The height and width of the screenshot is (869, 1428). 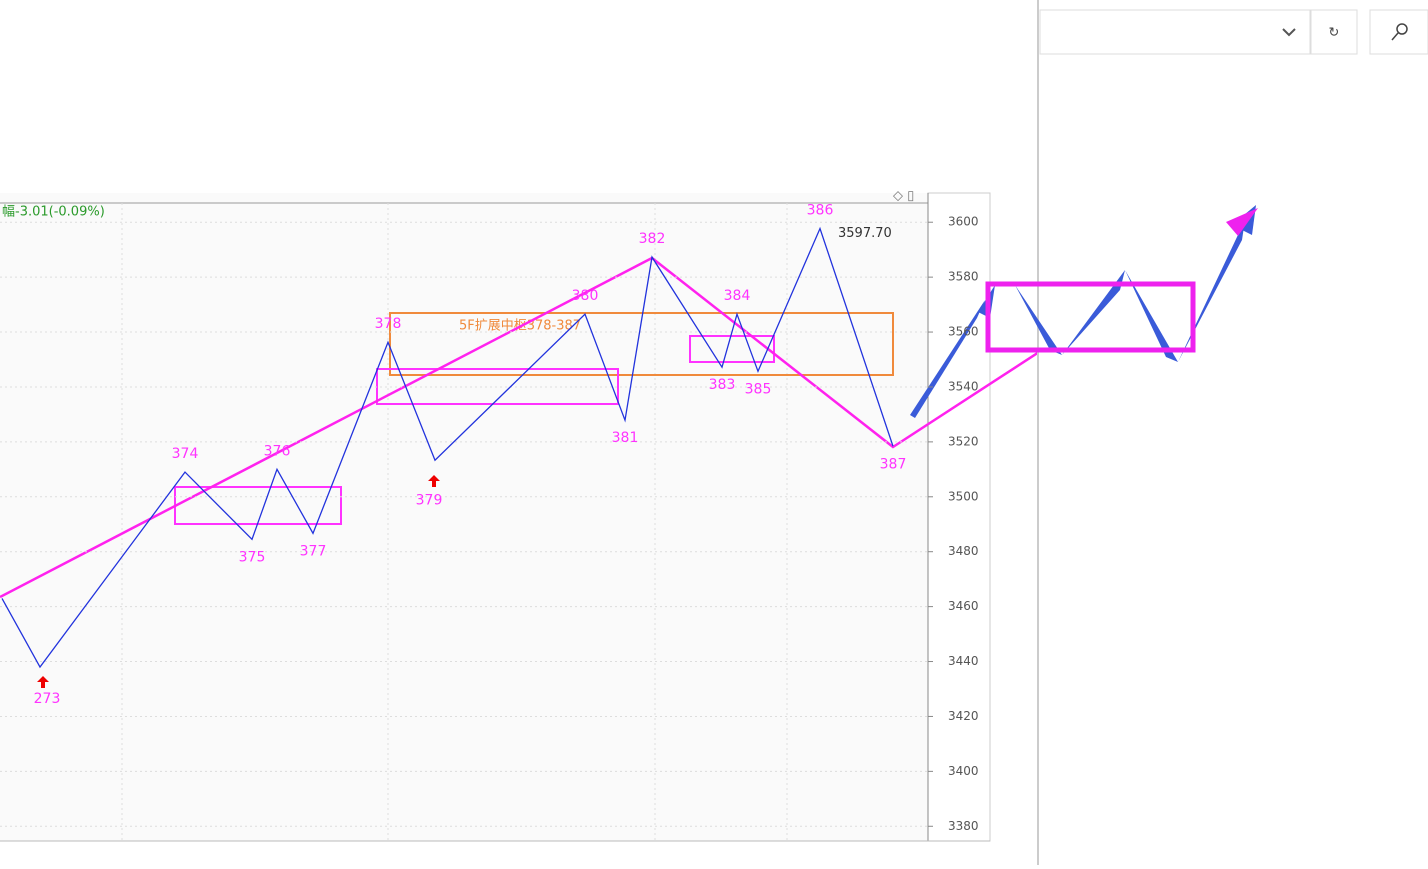 I want to click on y-tick-label: 3540, so click(x=963, y=386).